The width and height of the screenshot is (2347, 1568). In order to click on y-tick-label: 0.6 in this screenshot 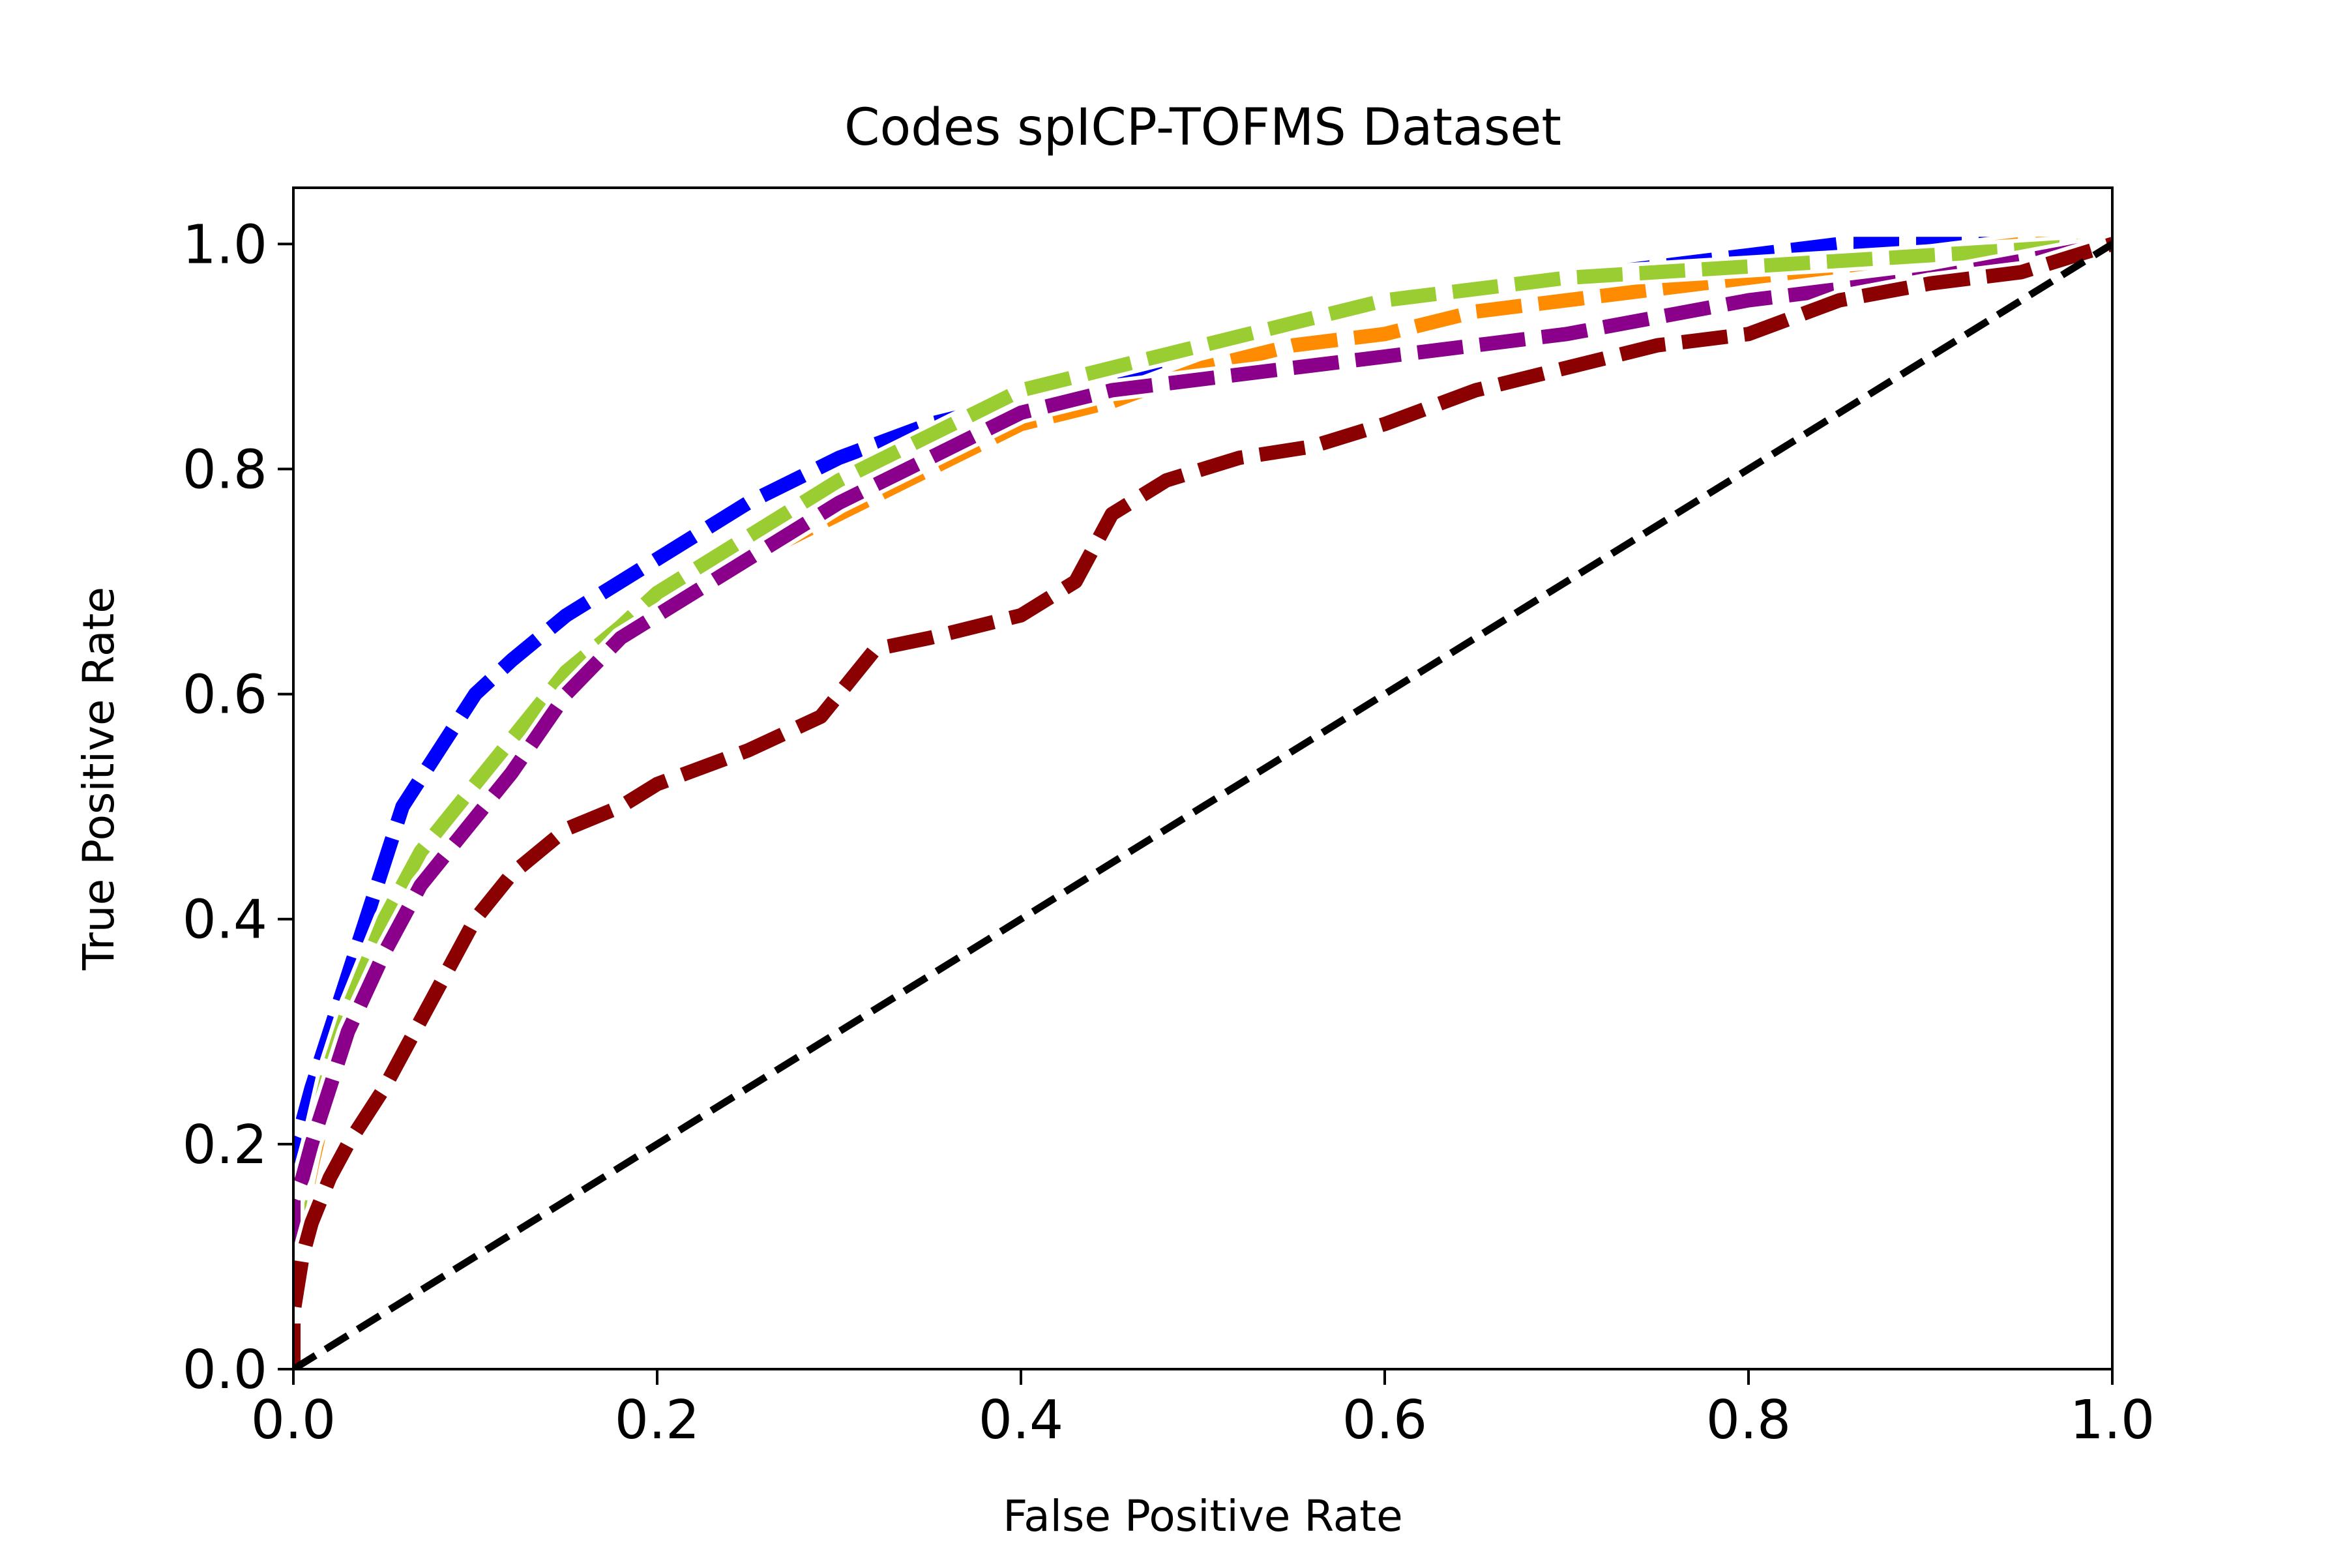, I will do `click(225, 695)`.